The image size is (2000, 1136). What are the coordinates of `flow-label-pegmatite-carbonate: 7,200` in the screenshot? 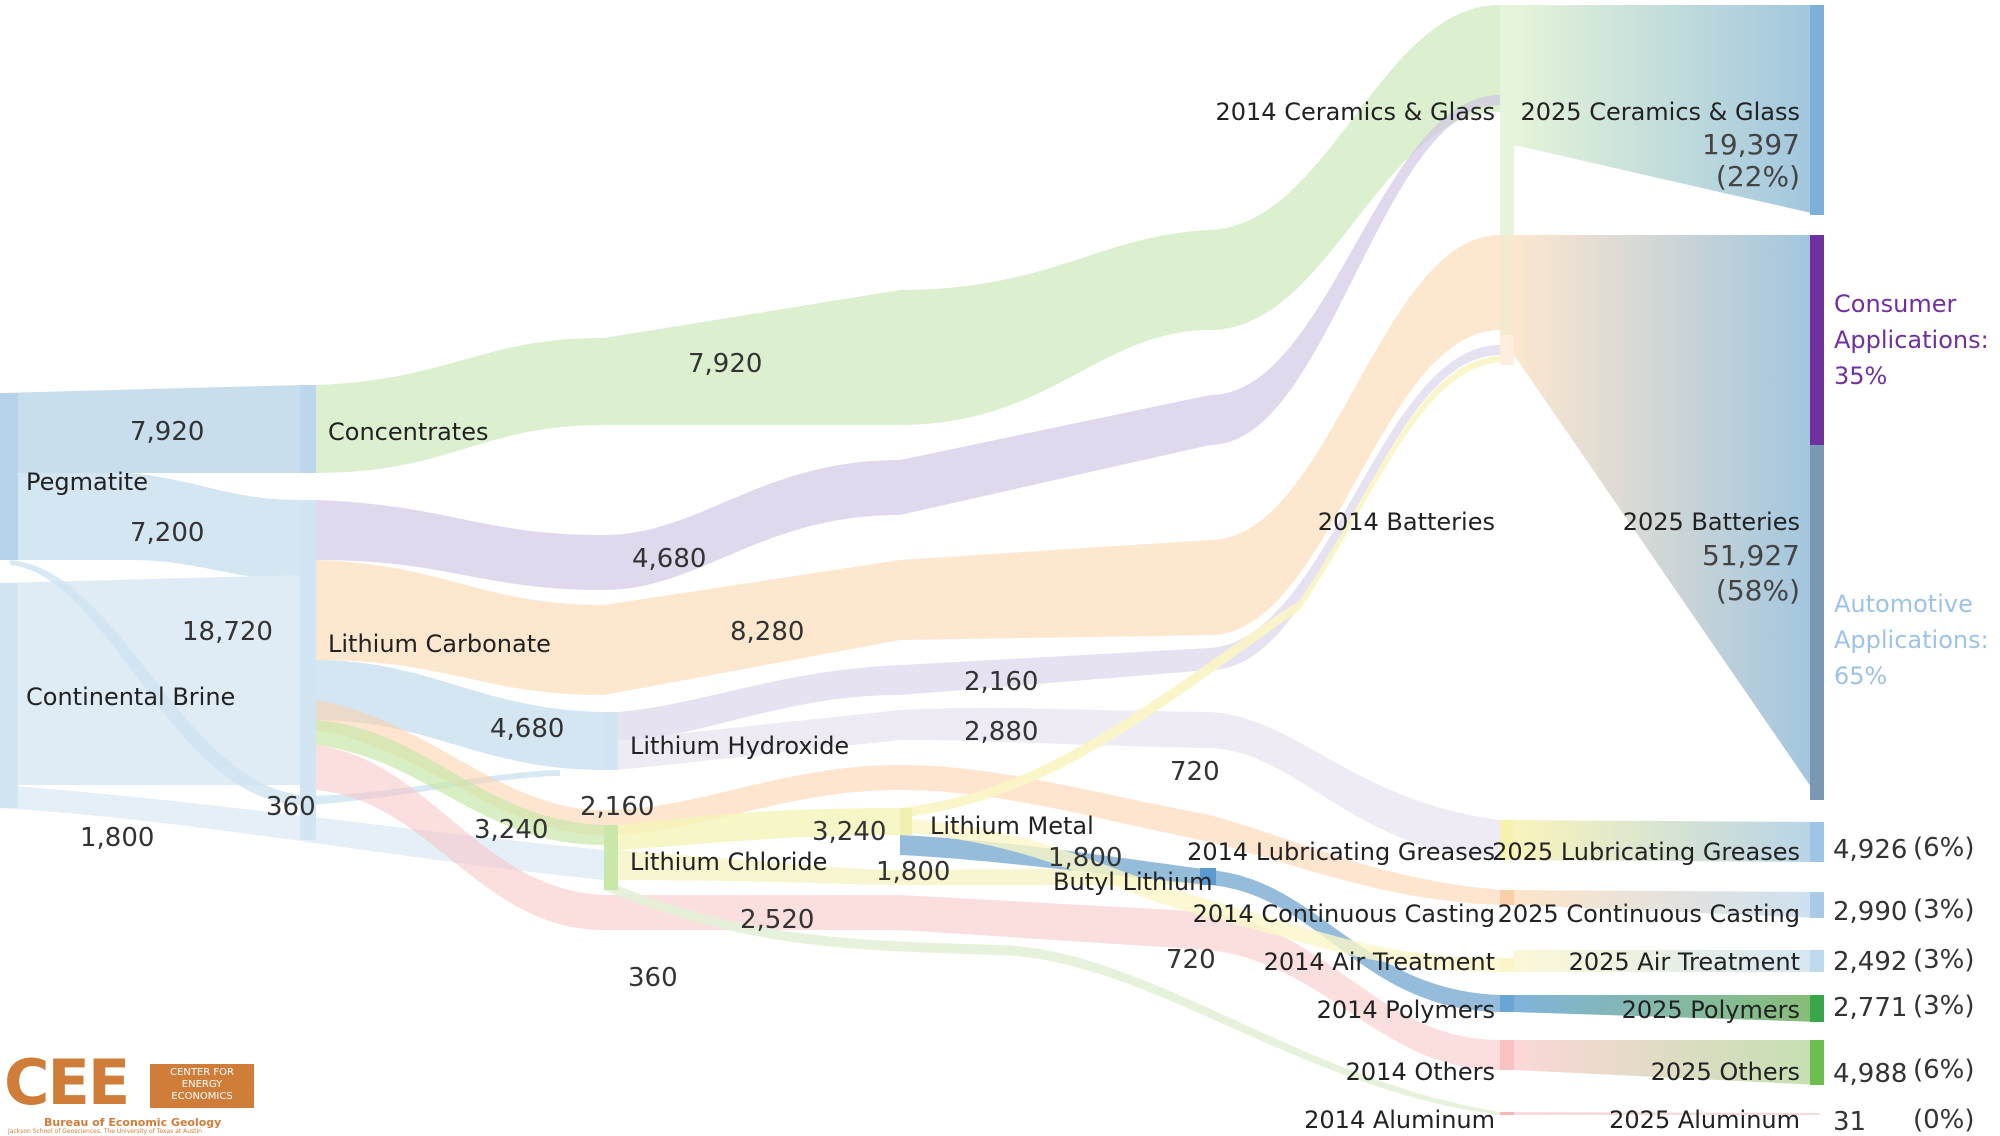 It's located at (167, 533).